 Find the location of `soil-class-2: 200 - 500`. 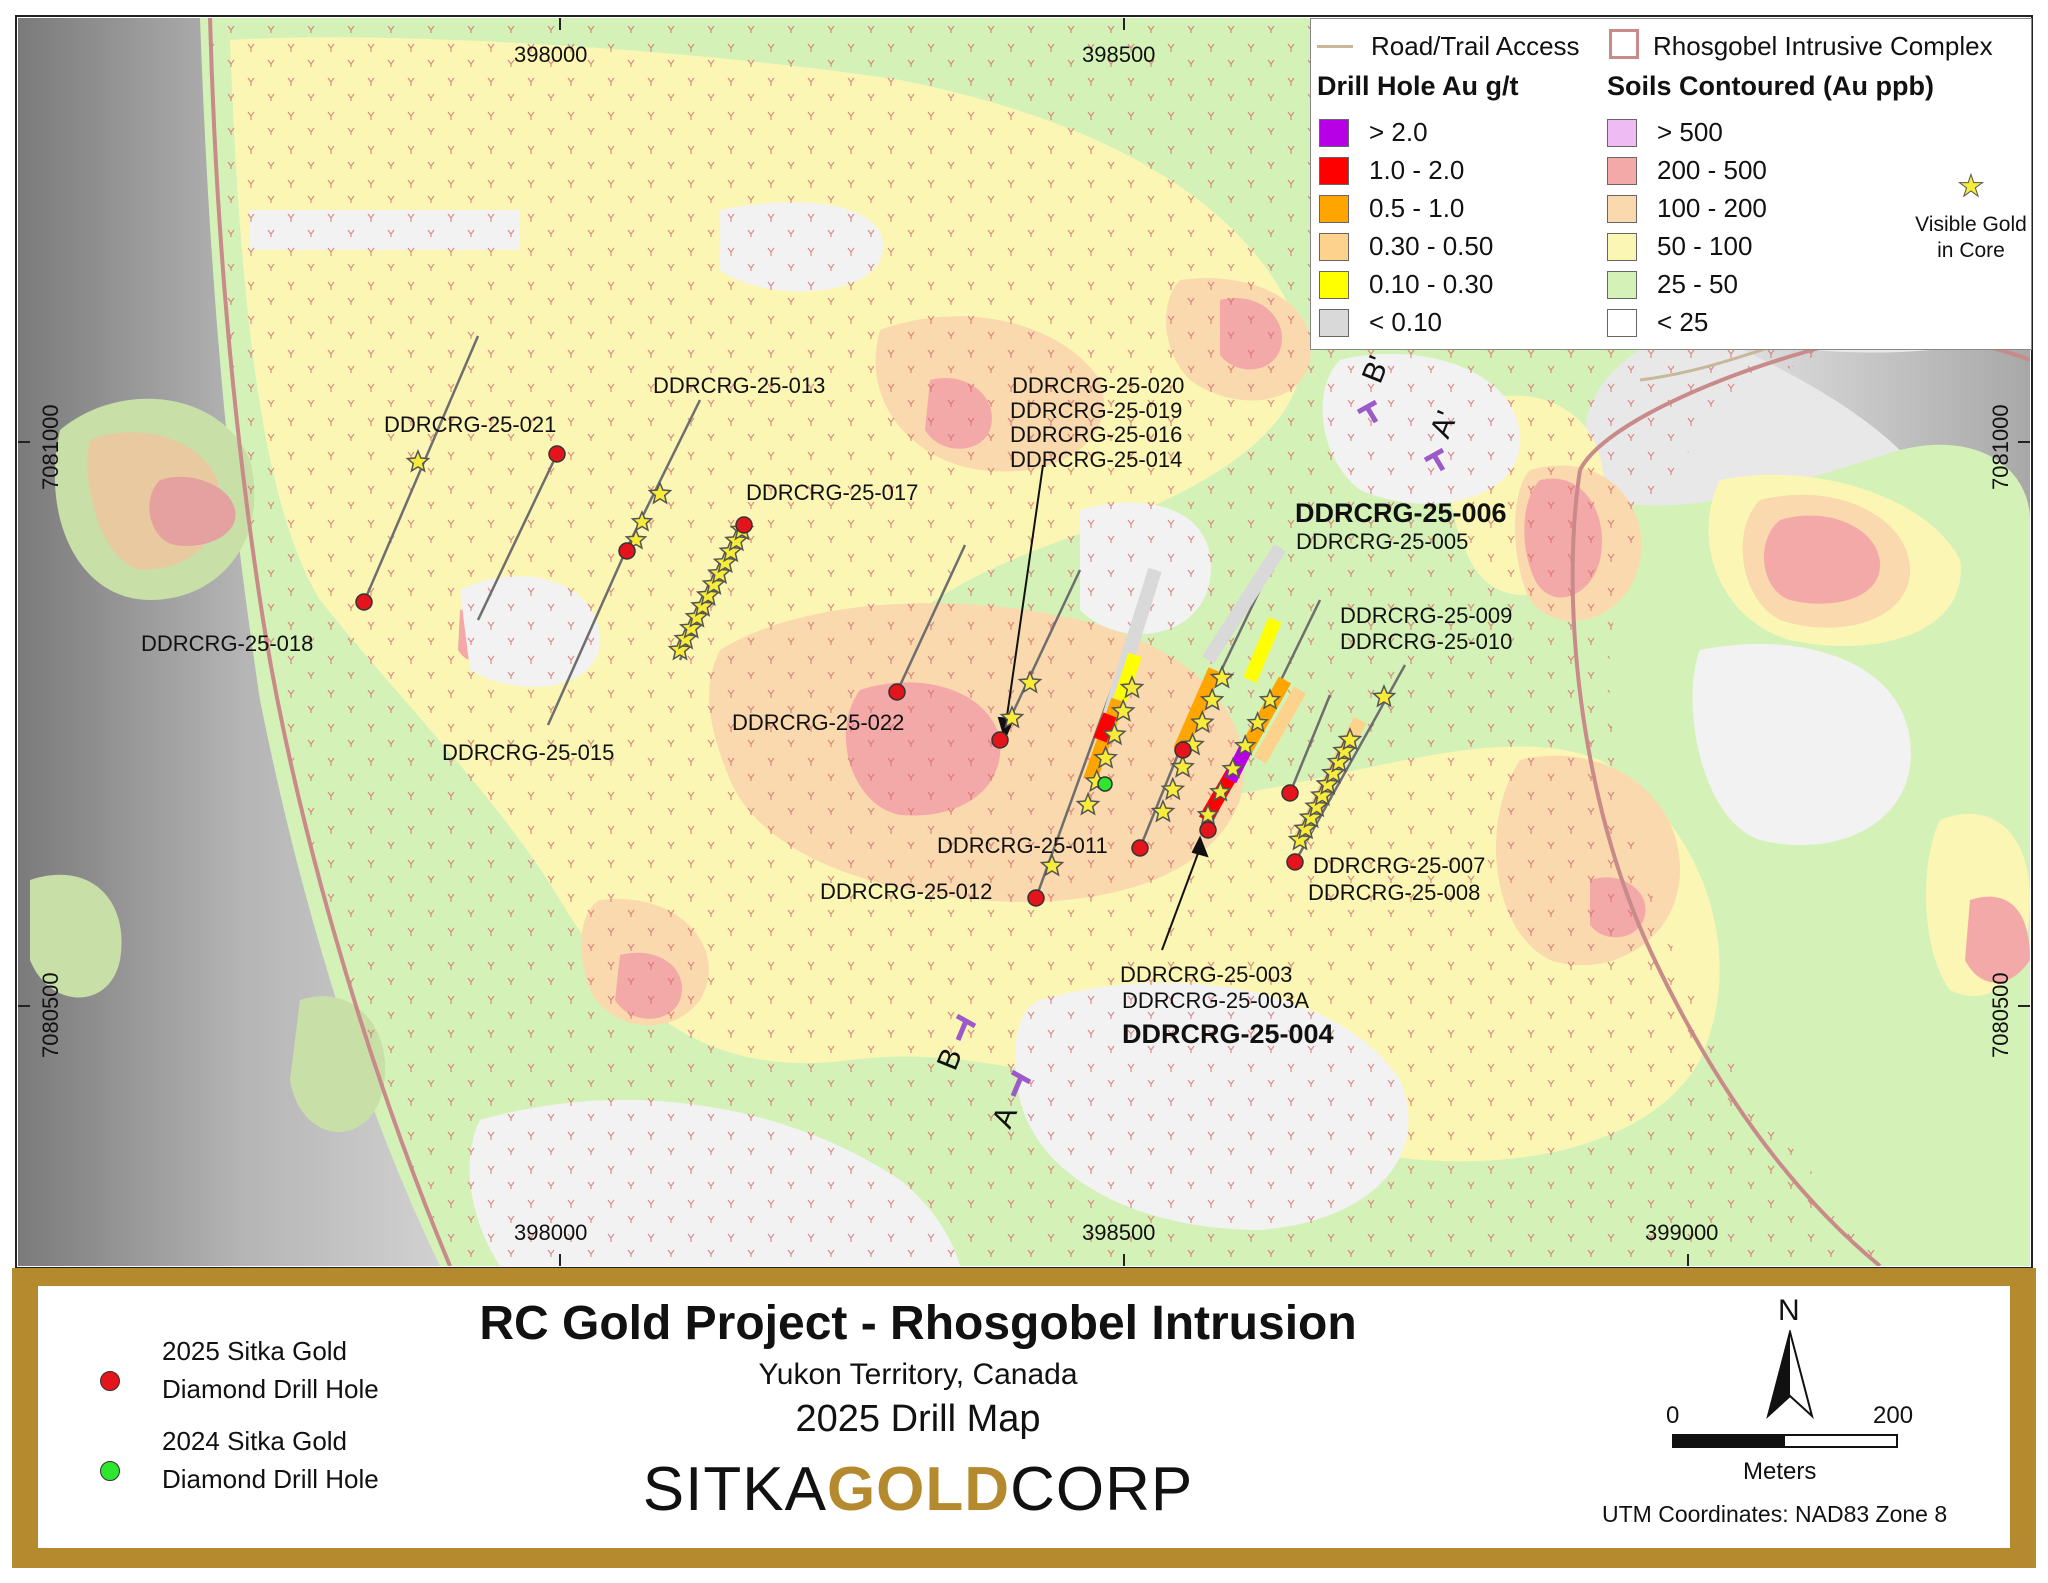

soil-class-2: 200 - 500 is located at coordinates (1687, 170).